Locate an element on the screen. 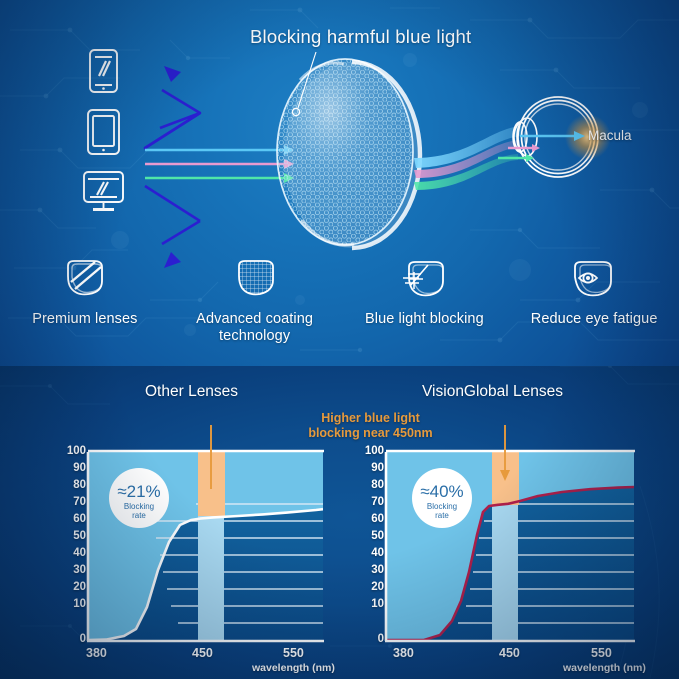 This screenshot has height=679, width=679. incident-arrows is located at coordinates (172, 167).